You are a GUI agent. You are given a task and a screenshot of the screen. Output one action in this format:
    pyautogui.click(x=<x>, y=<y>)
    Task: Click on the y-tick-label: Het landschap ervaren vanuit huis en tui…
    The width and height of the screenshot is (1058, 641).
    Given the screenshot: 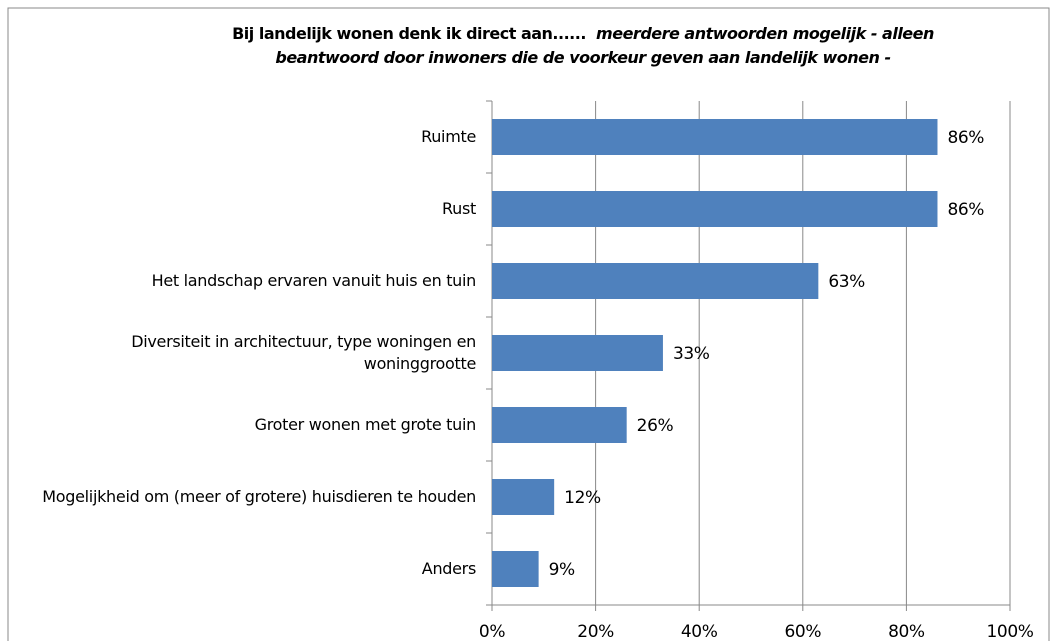 What is the action you would take?
    pyautogui.click(x=314, y=280)
    